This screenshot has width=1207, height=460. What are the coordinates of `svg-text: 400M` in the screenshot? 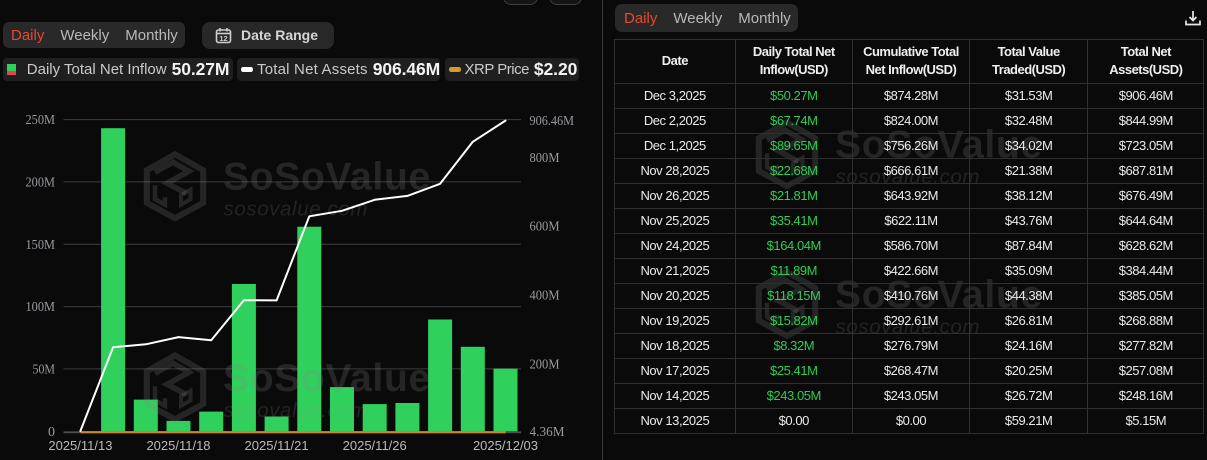 It's located at (545, 295).